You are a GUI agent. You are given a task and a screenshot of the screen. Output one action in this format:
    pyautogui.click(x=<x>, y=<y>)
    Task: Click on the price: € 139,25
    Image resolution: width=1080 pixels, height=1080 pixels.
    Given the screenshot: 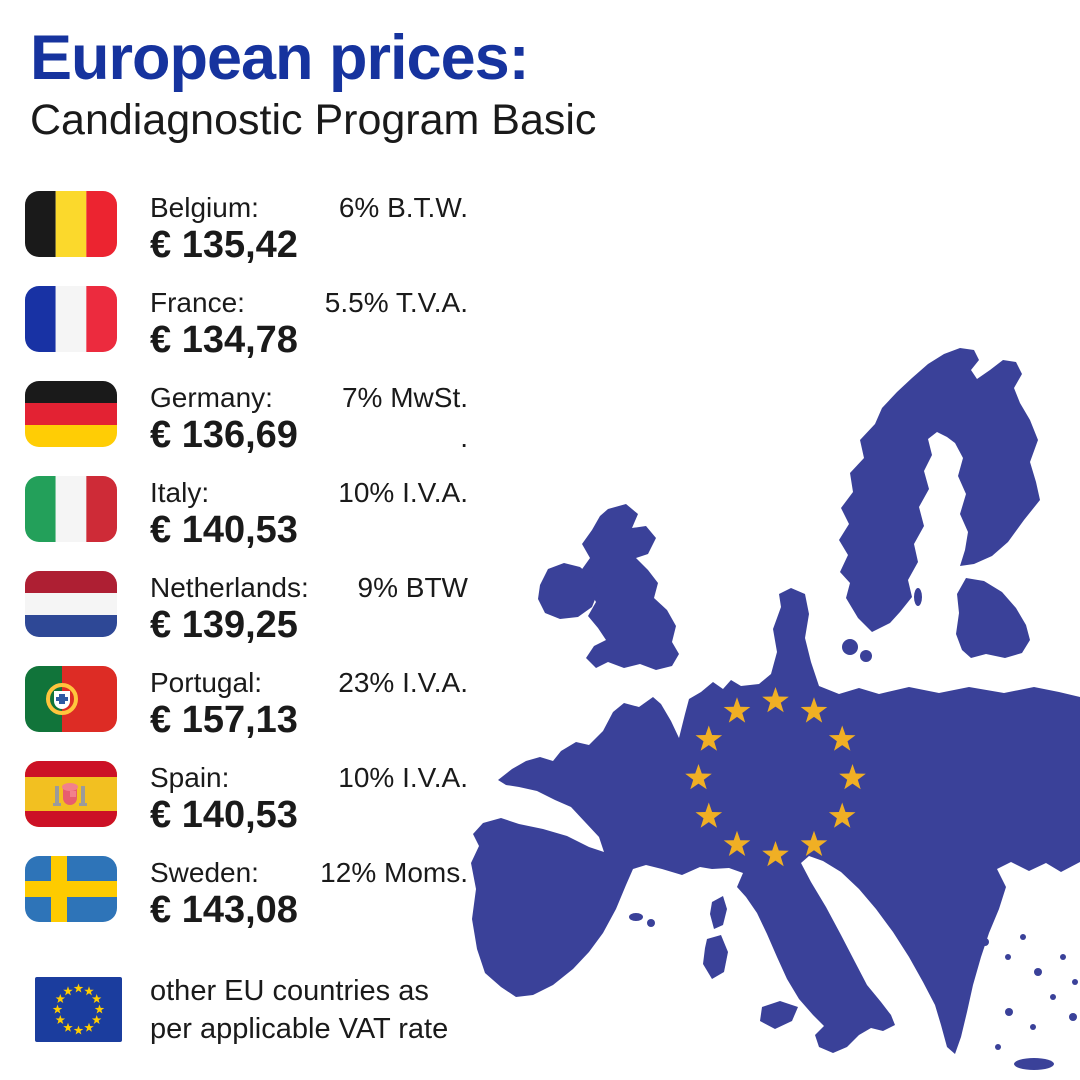 What is the action you would take?
    pyautogui.click(x=224, y=625)
    